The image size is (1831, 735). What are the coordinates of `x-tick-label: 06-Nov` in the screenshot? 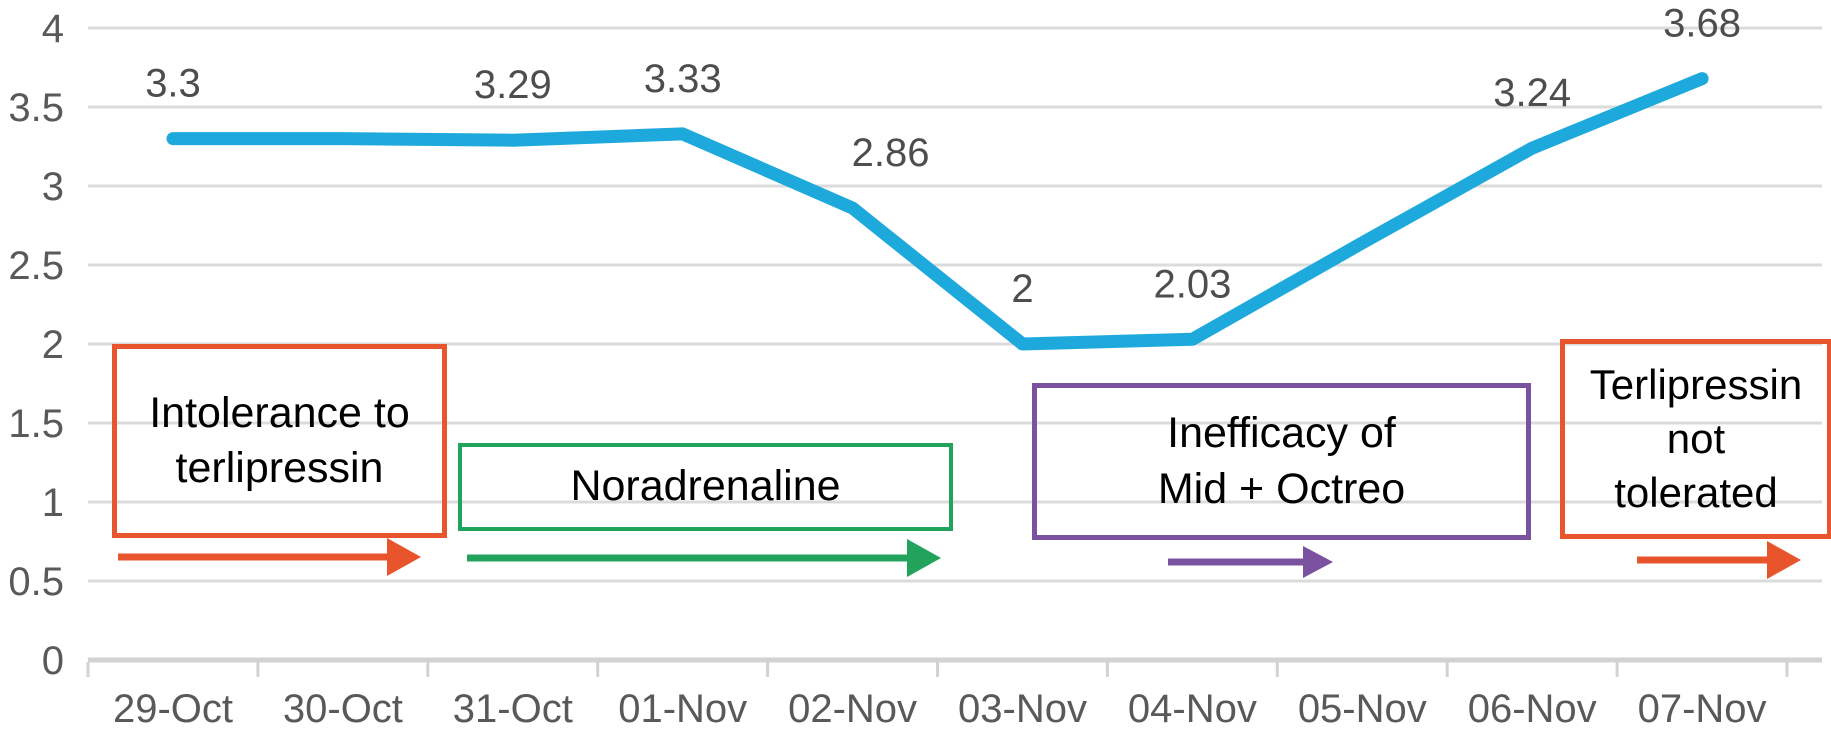 It's located at (1532, 709).